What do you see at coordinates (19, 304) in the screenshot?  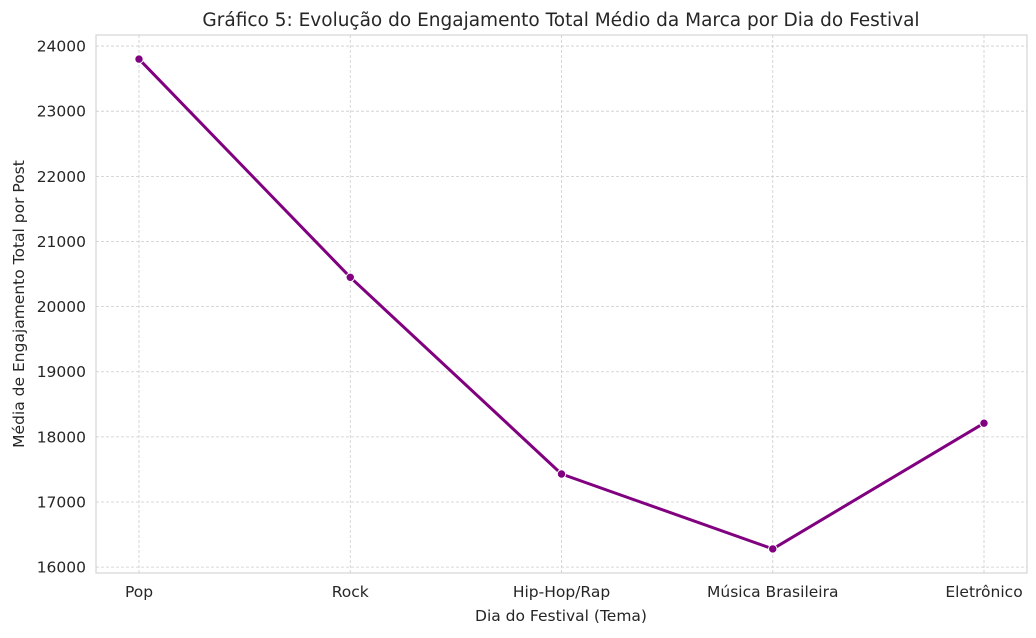 I see `y-axis-label: Média de Engajamento Total por Post` at bounding box center [19, 304].